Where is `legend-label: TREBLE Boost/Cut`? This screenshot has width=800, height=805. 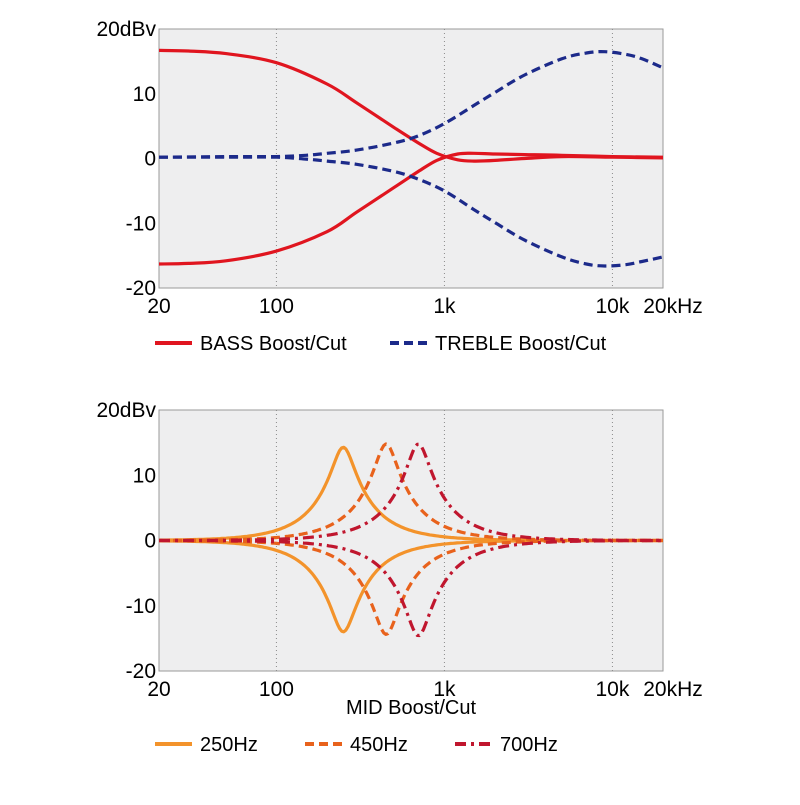 legend-label: TREBLE Boost/Cut is located at coordinates (521, 344).